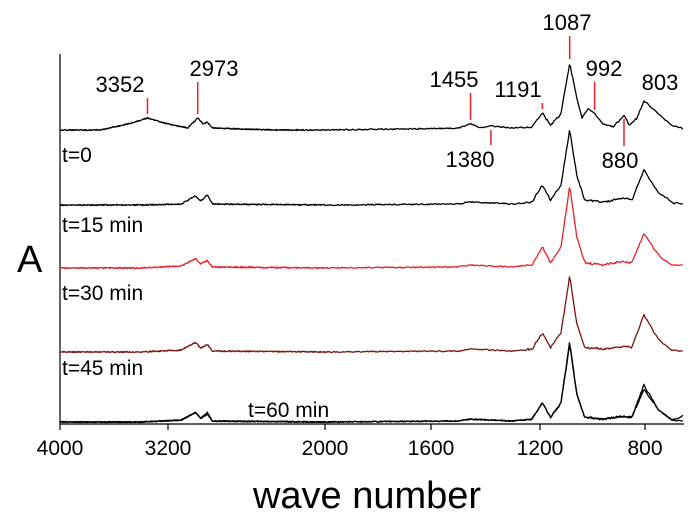 The width and height of the screenshot is (688, 529). I want to click on series-label: t=15 min, so click(102, 225).